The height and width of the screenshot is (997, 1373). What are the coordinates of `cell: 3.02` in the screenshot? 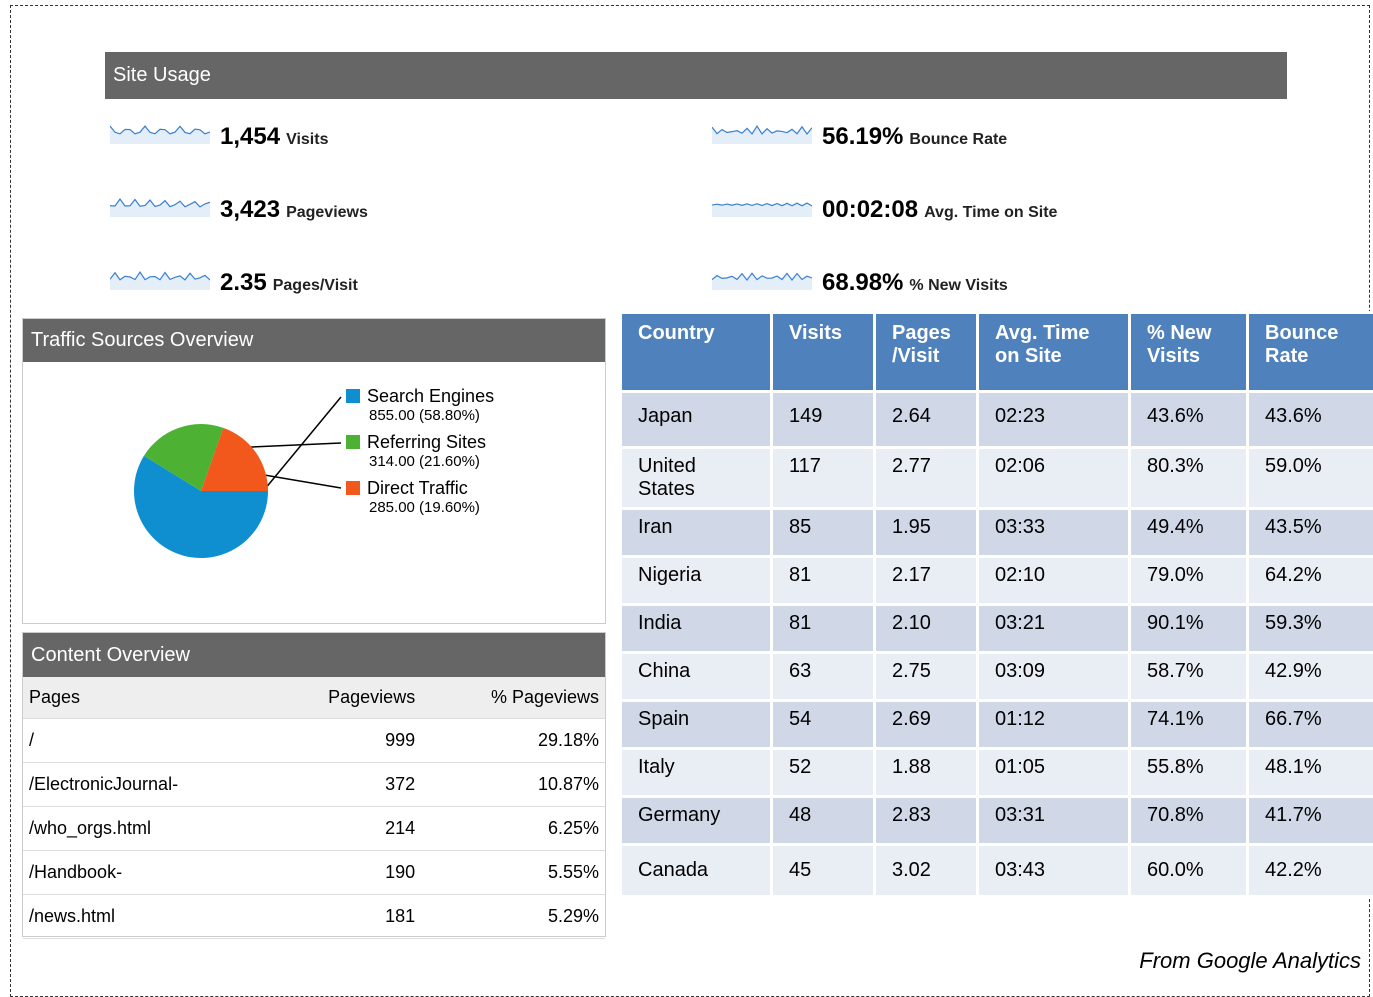 It's located at (926, 871).